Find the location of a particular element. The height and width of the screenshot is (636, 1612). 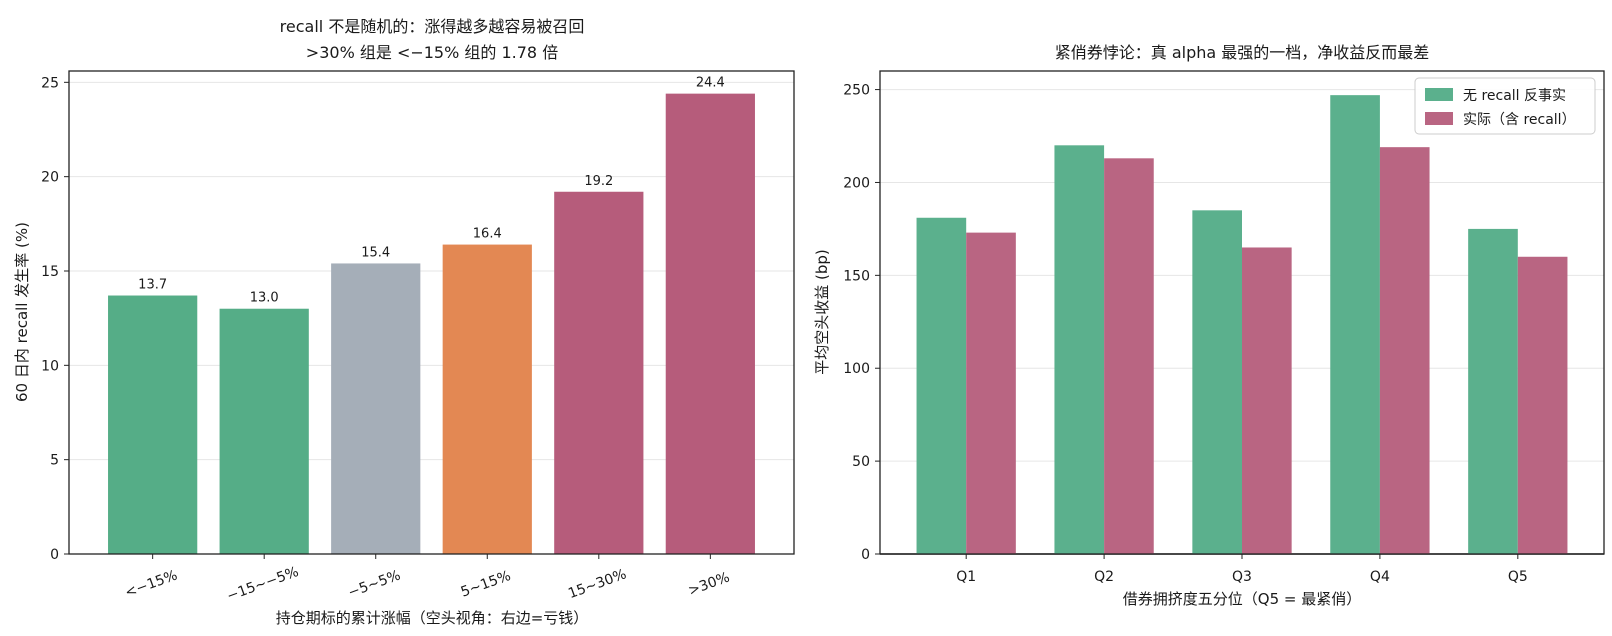

chart1-y-tick-label: 0 is located at coordinates (54, 555).